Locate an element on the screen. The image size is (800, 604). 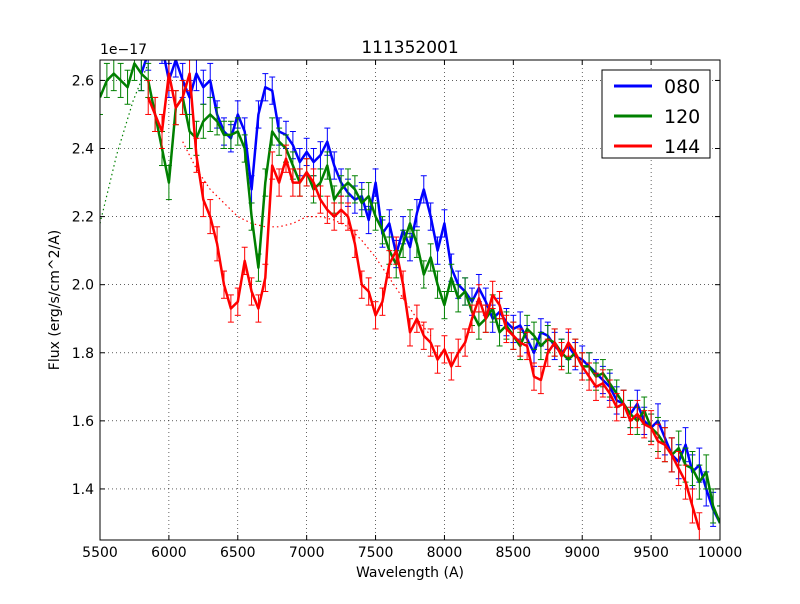
x-tick-label: 7500 is located at coordinates (376, 553).